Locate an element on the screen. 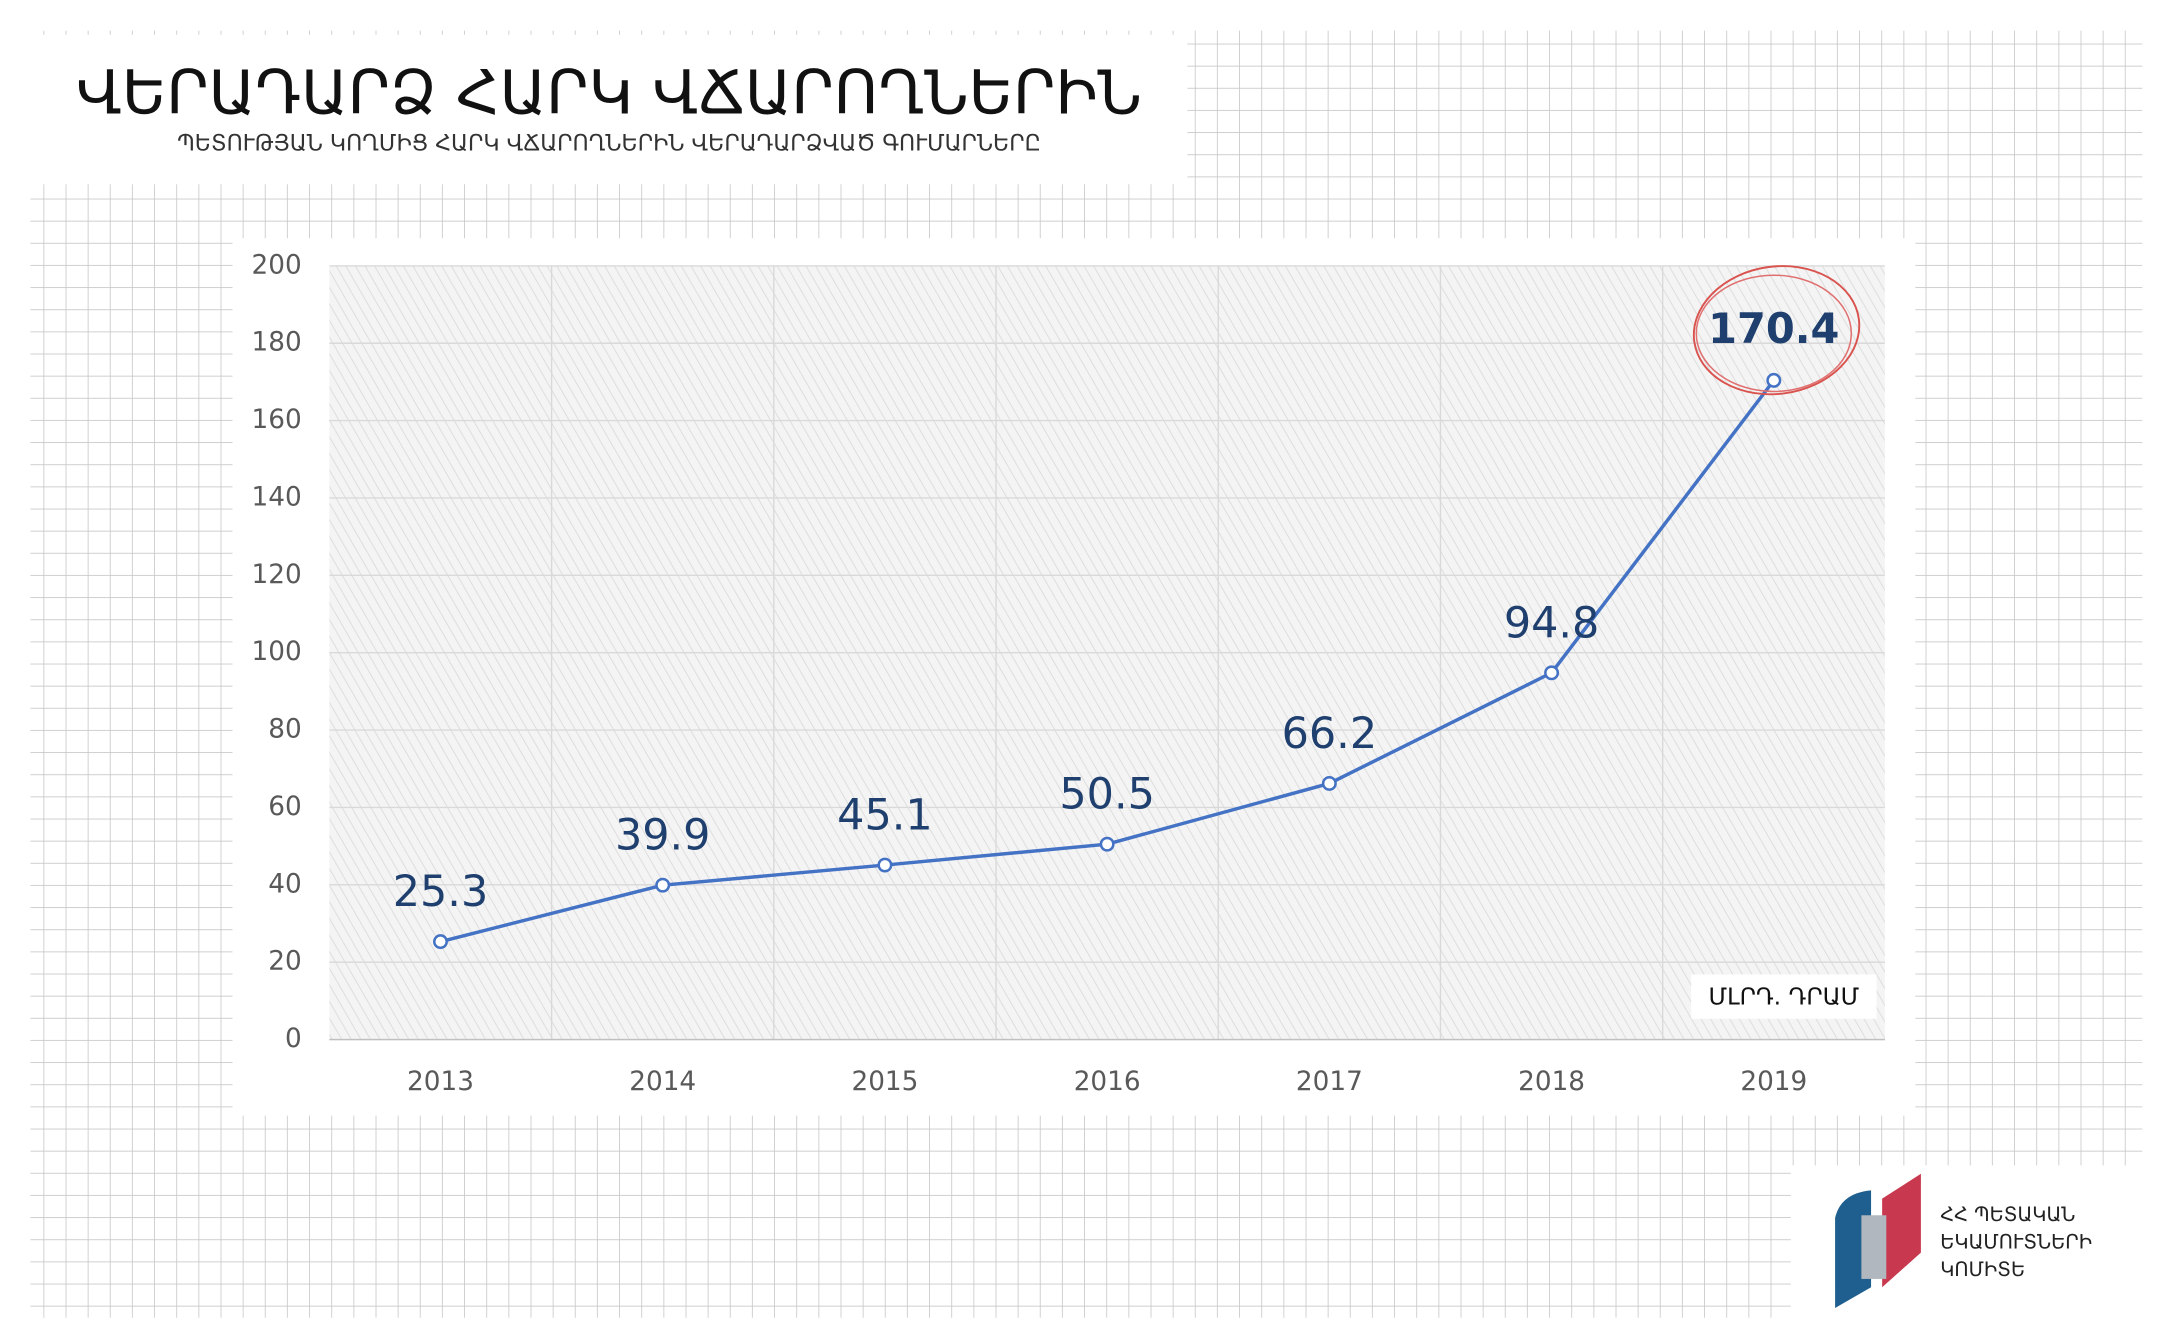 This screenshot has width=2170, height=1340. y-tick-label: 160 is located at coordinates (277, 420).